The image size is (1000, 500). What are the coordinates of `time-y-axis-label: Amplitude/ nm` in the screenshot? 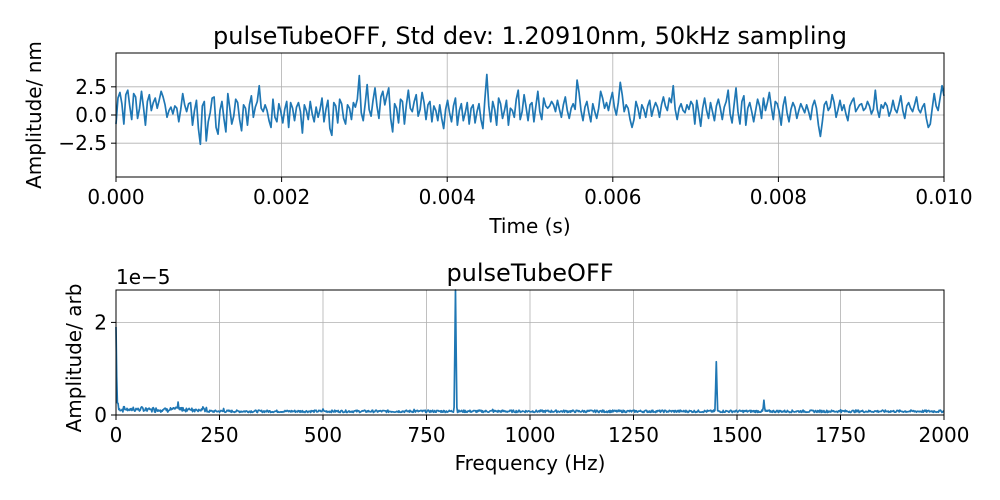 It's located at (34, 115).